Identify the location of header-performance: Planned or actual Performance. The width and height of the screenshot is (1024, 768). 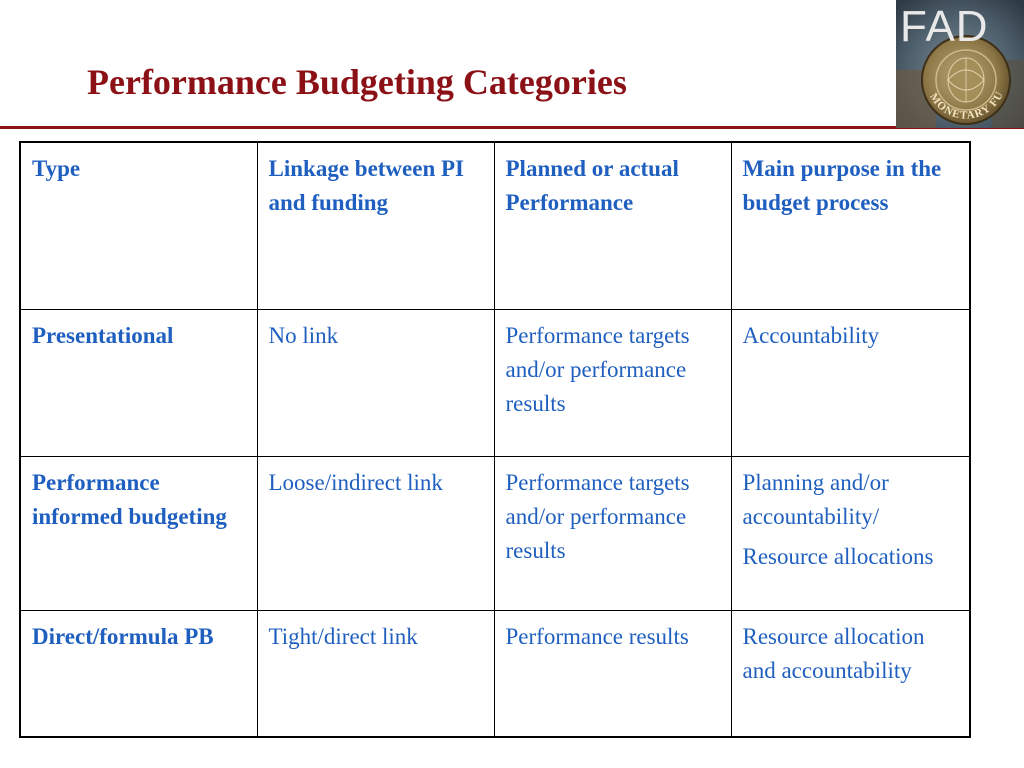
(612, 225).